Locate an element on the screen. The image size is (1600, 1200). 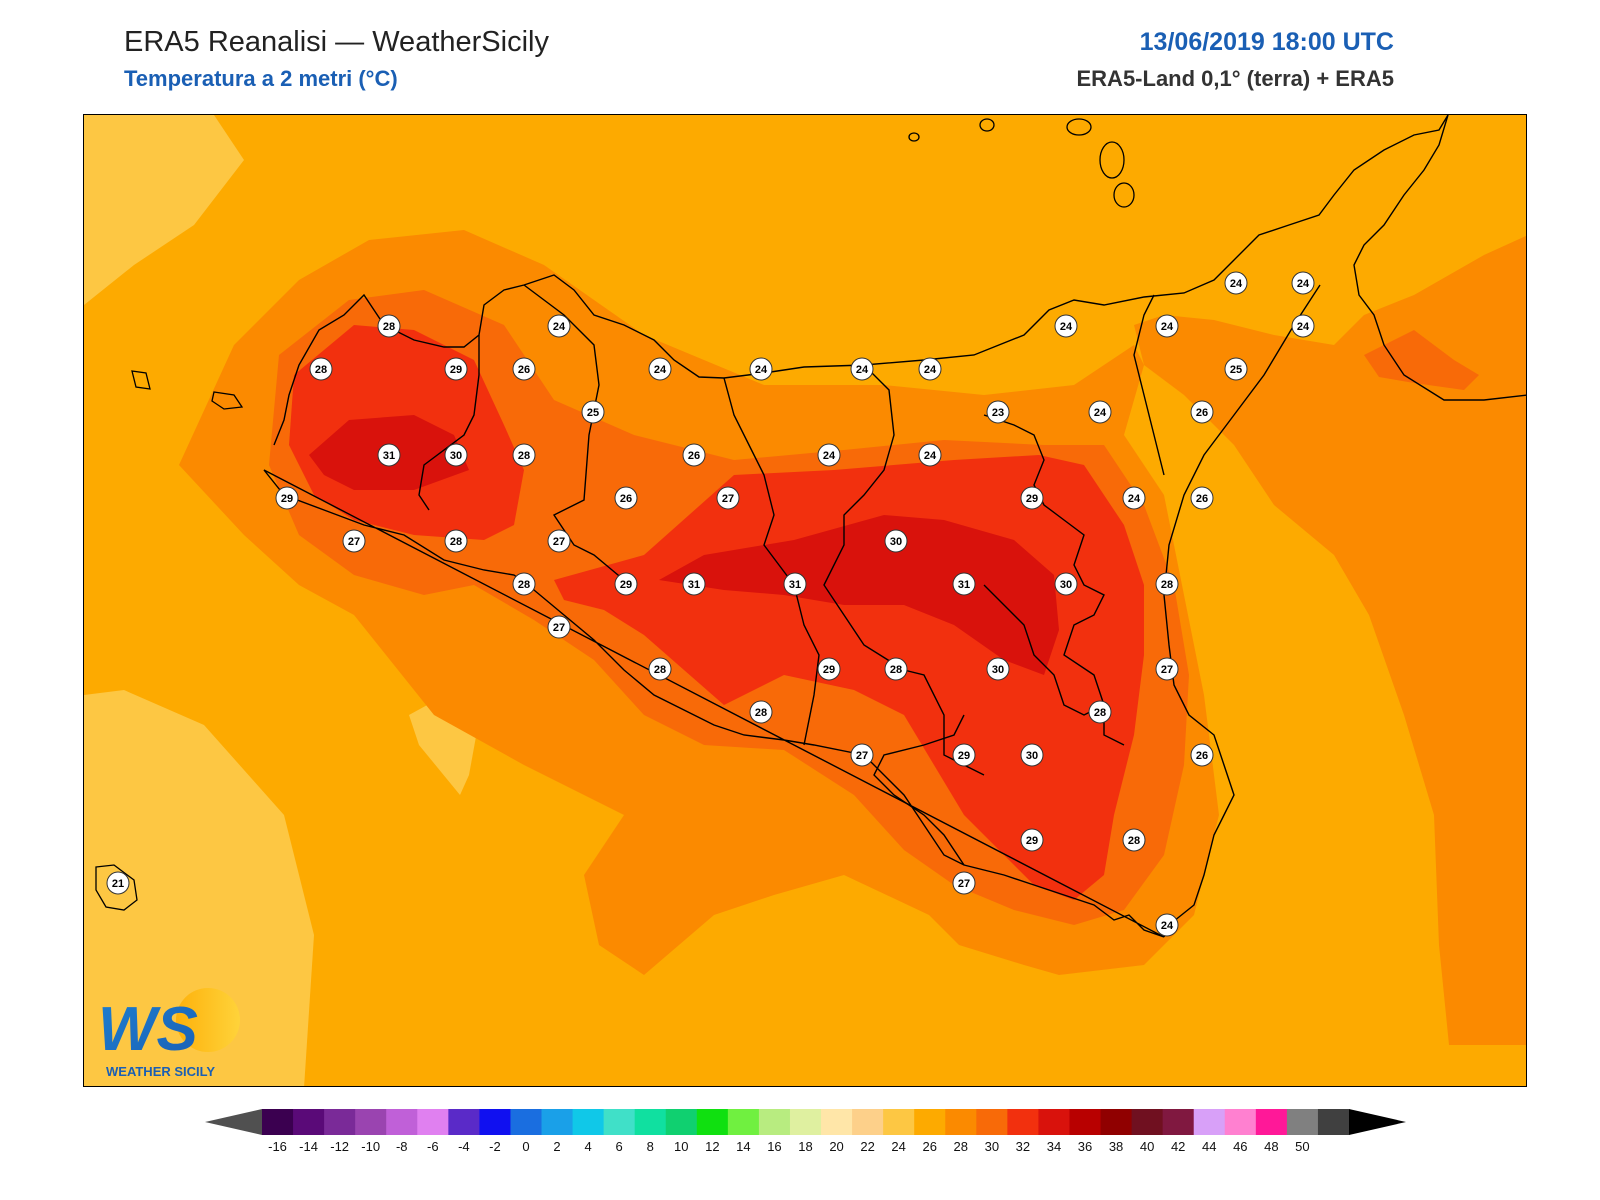
colorbar-tick-label: 24 is located at coordinates (898, 1146).